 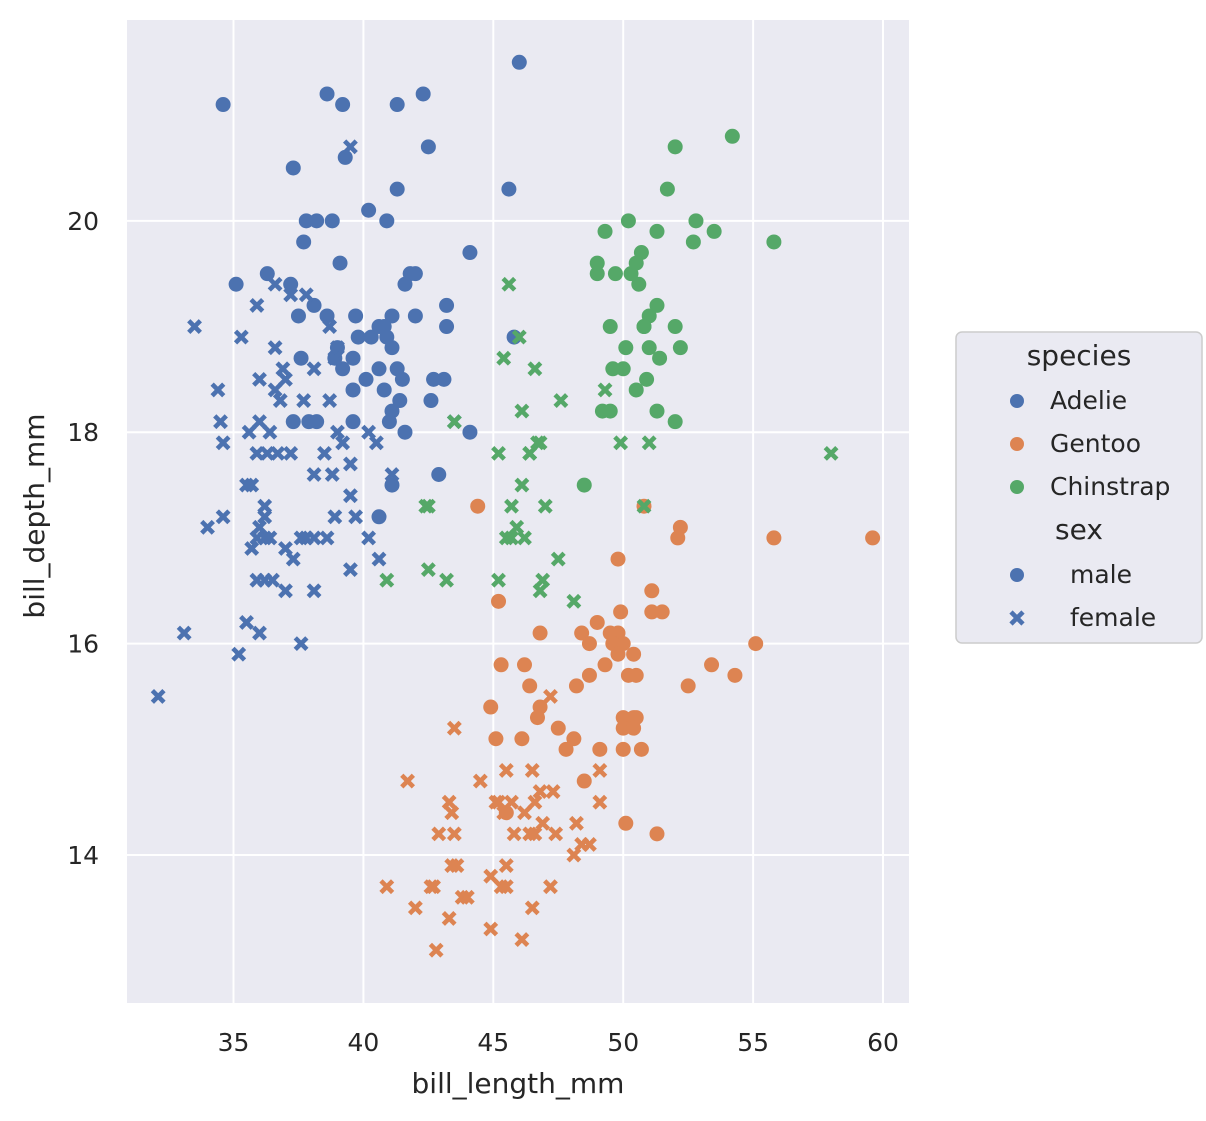 What do you see at coordinates (1110, 486) in the screenshot?
I see `legend-label-chinstrap: Chinstrap` at bounding box center [1110, 486].